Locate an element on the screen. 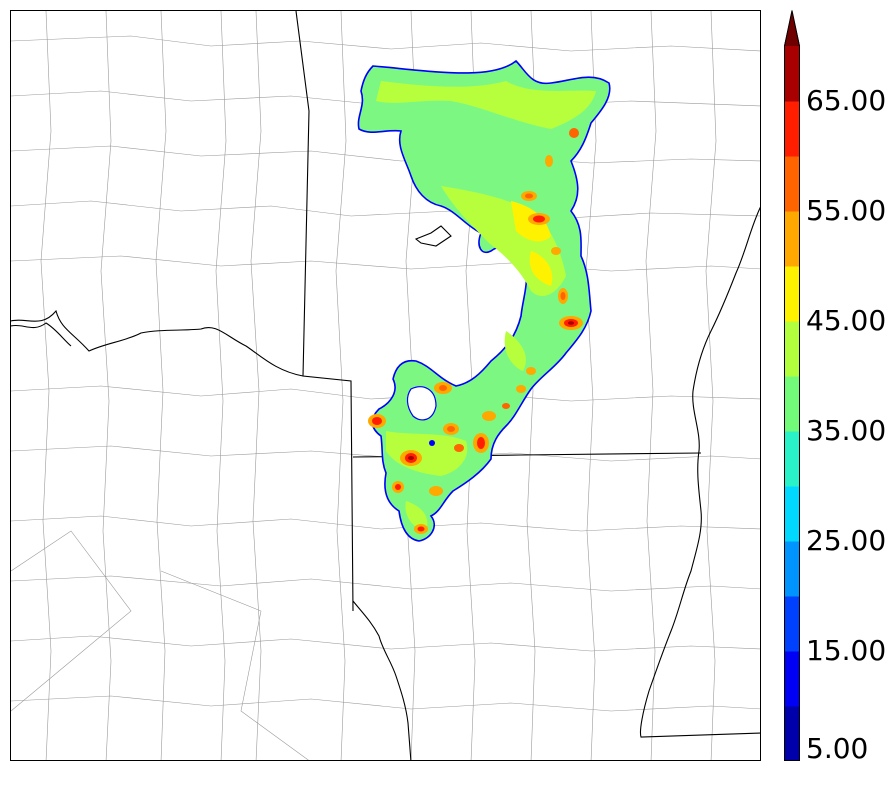 Image resolution: width=894 pixels, height=785 pixels. colorbar-tick-label: 35.00 is located at coordinates (846, 430).